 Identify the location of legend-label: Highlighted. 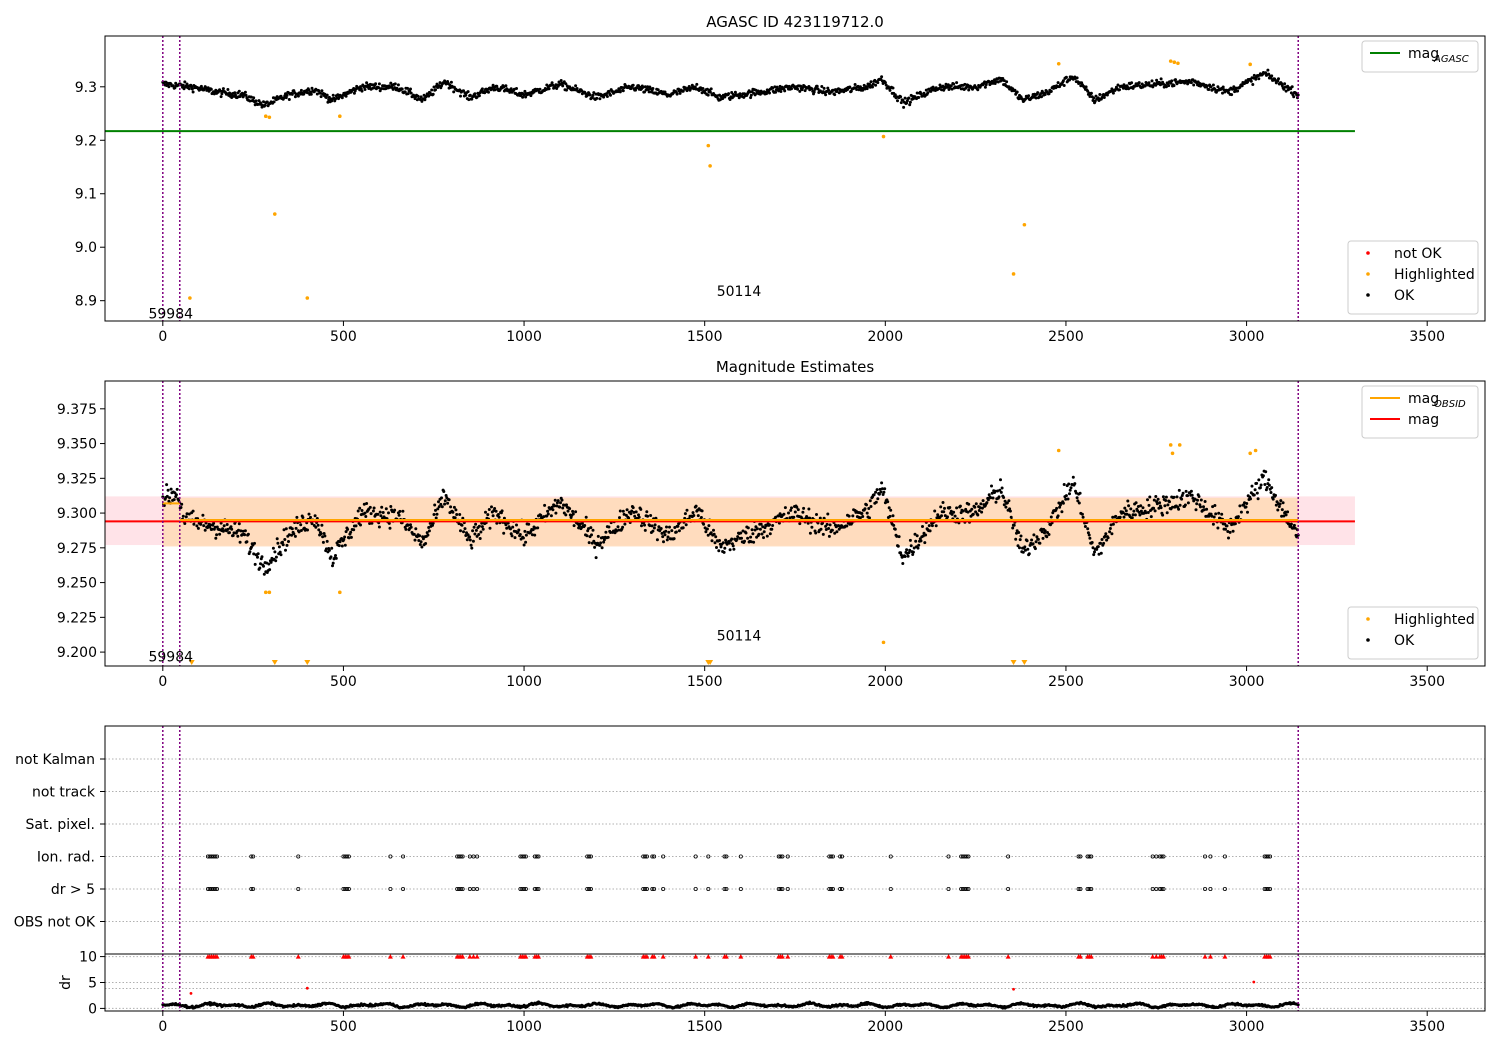
(1434, 275).